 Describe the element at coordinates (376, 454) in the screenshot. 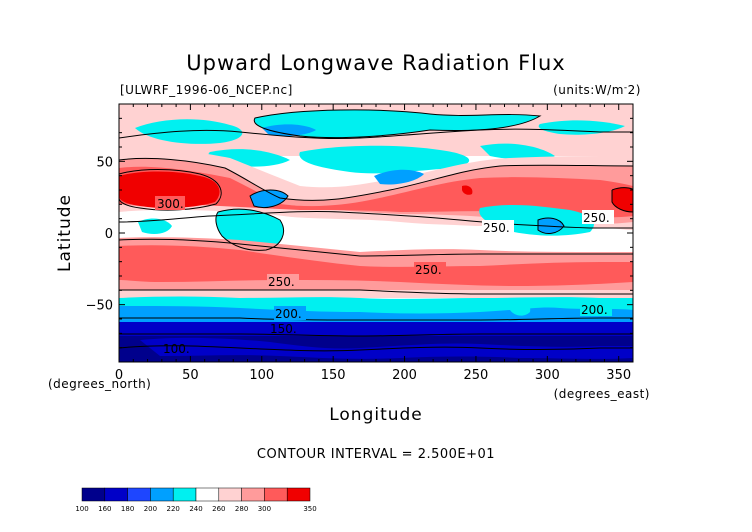

I see `contour-interval-label: CONTOUR INTERVAL = 2.500E+01` at that location.